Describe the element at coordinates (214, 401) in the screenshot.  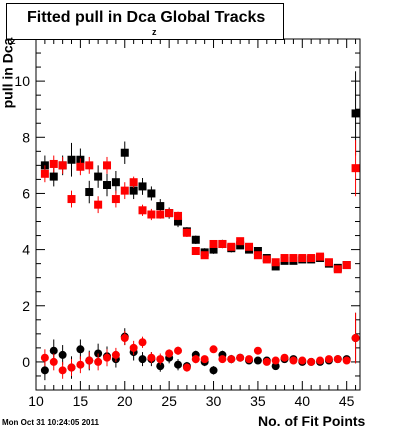
I see `x-tick-label: 30` at that location.